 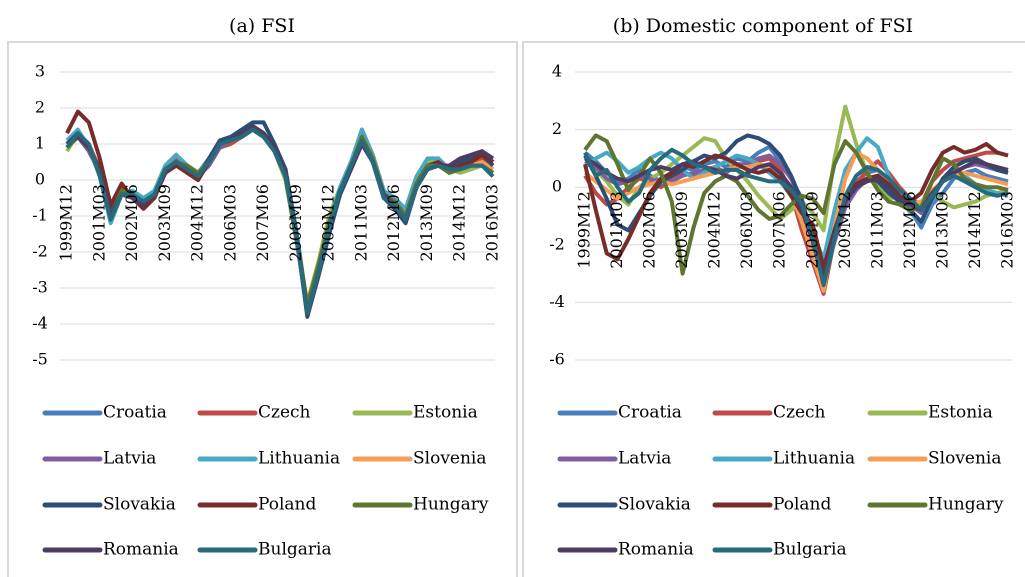 I want to click on panel-title: (a) FSI, so click(x=262, y=26).